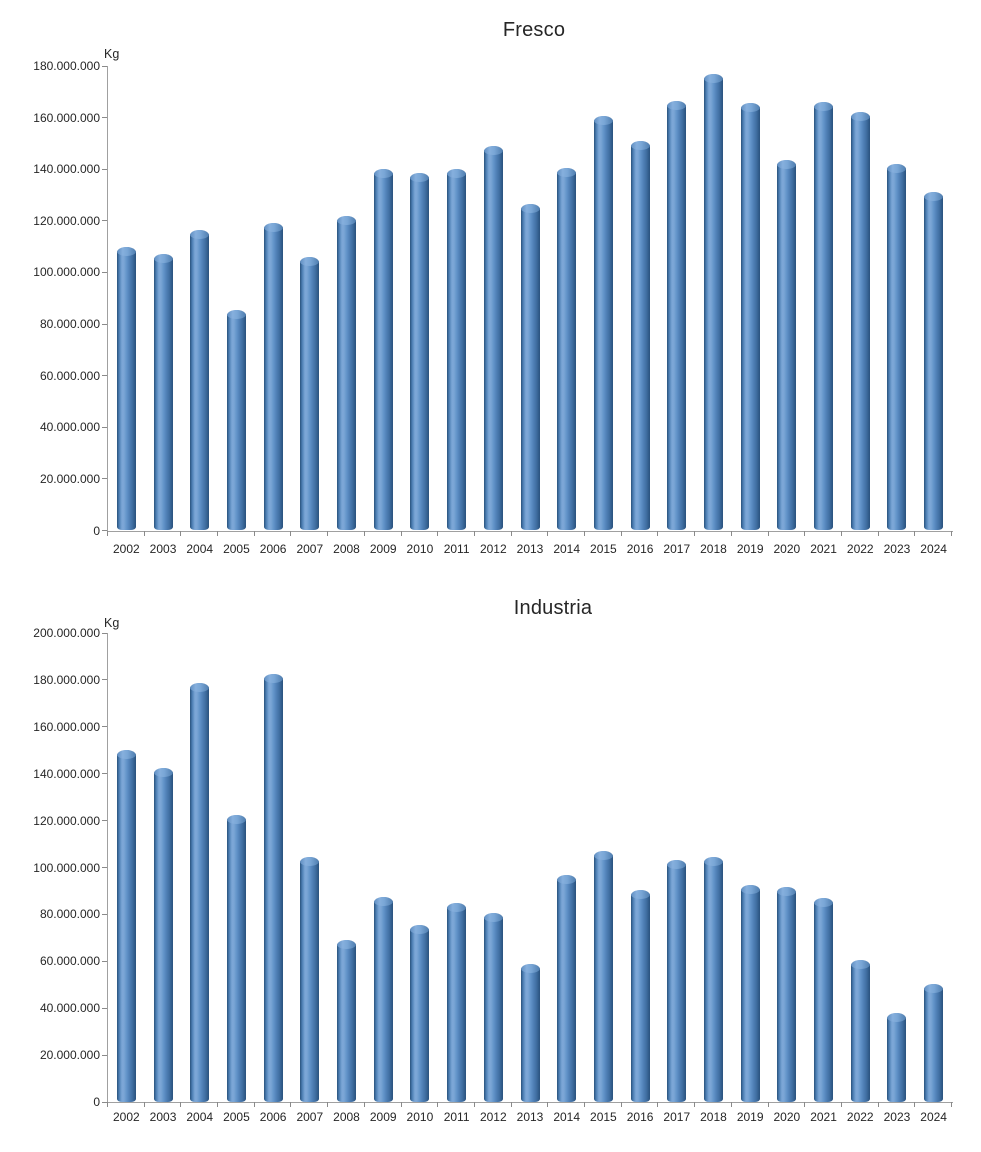 Image resolution: width=981 pixels, height=1152 pixels. What do you see at coordinates (163, 1117) in the screenshot?
I see `industria-x-axis-label-2003: 2003` at bounding box center [163, 1117].